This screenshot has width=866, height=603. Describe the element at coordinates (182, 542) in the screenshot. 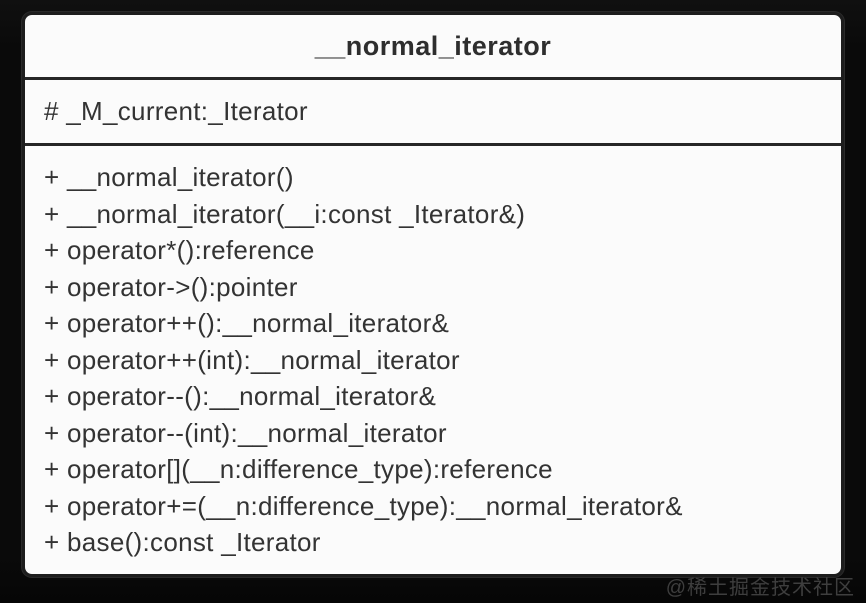

I see `method-base: + base():const _Iterator` at that location.